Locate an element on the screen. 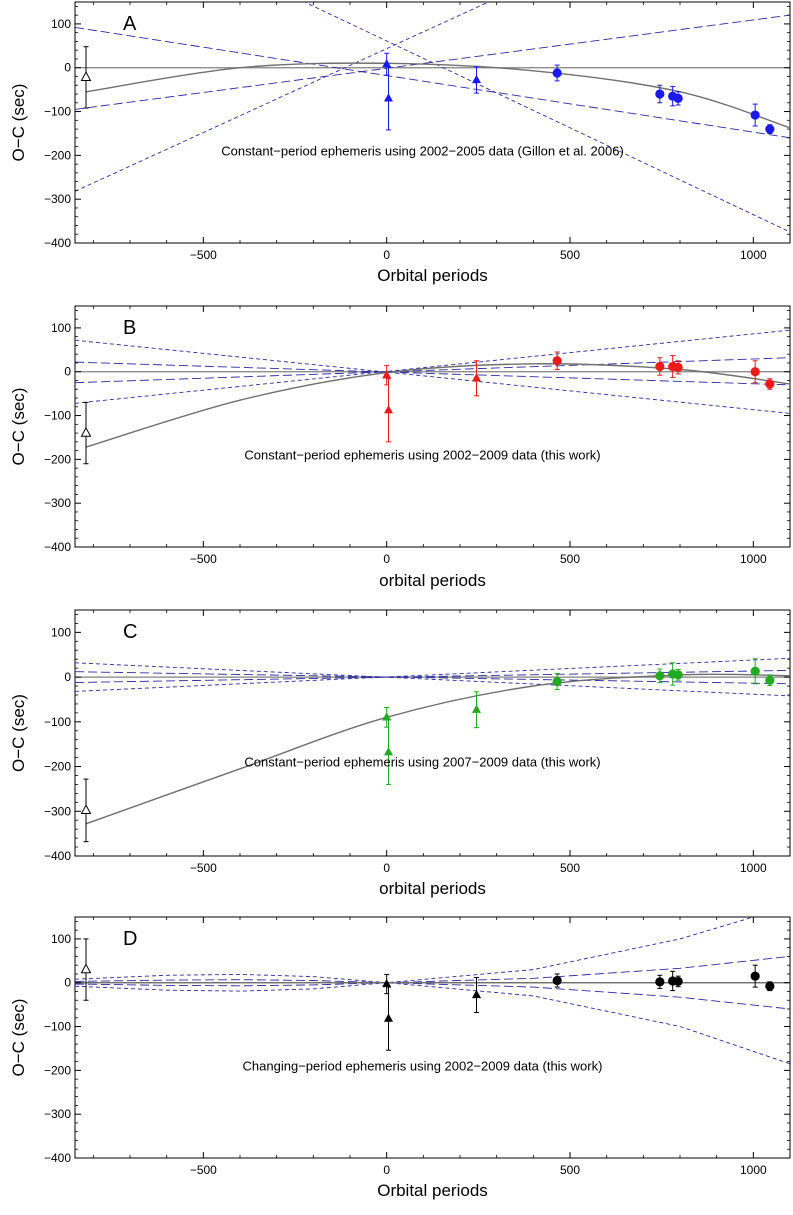  panel-label: B is located at coordinates (129, 328).